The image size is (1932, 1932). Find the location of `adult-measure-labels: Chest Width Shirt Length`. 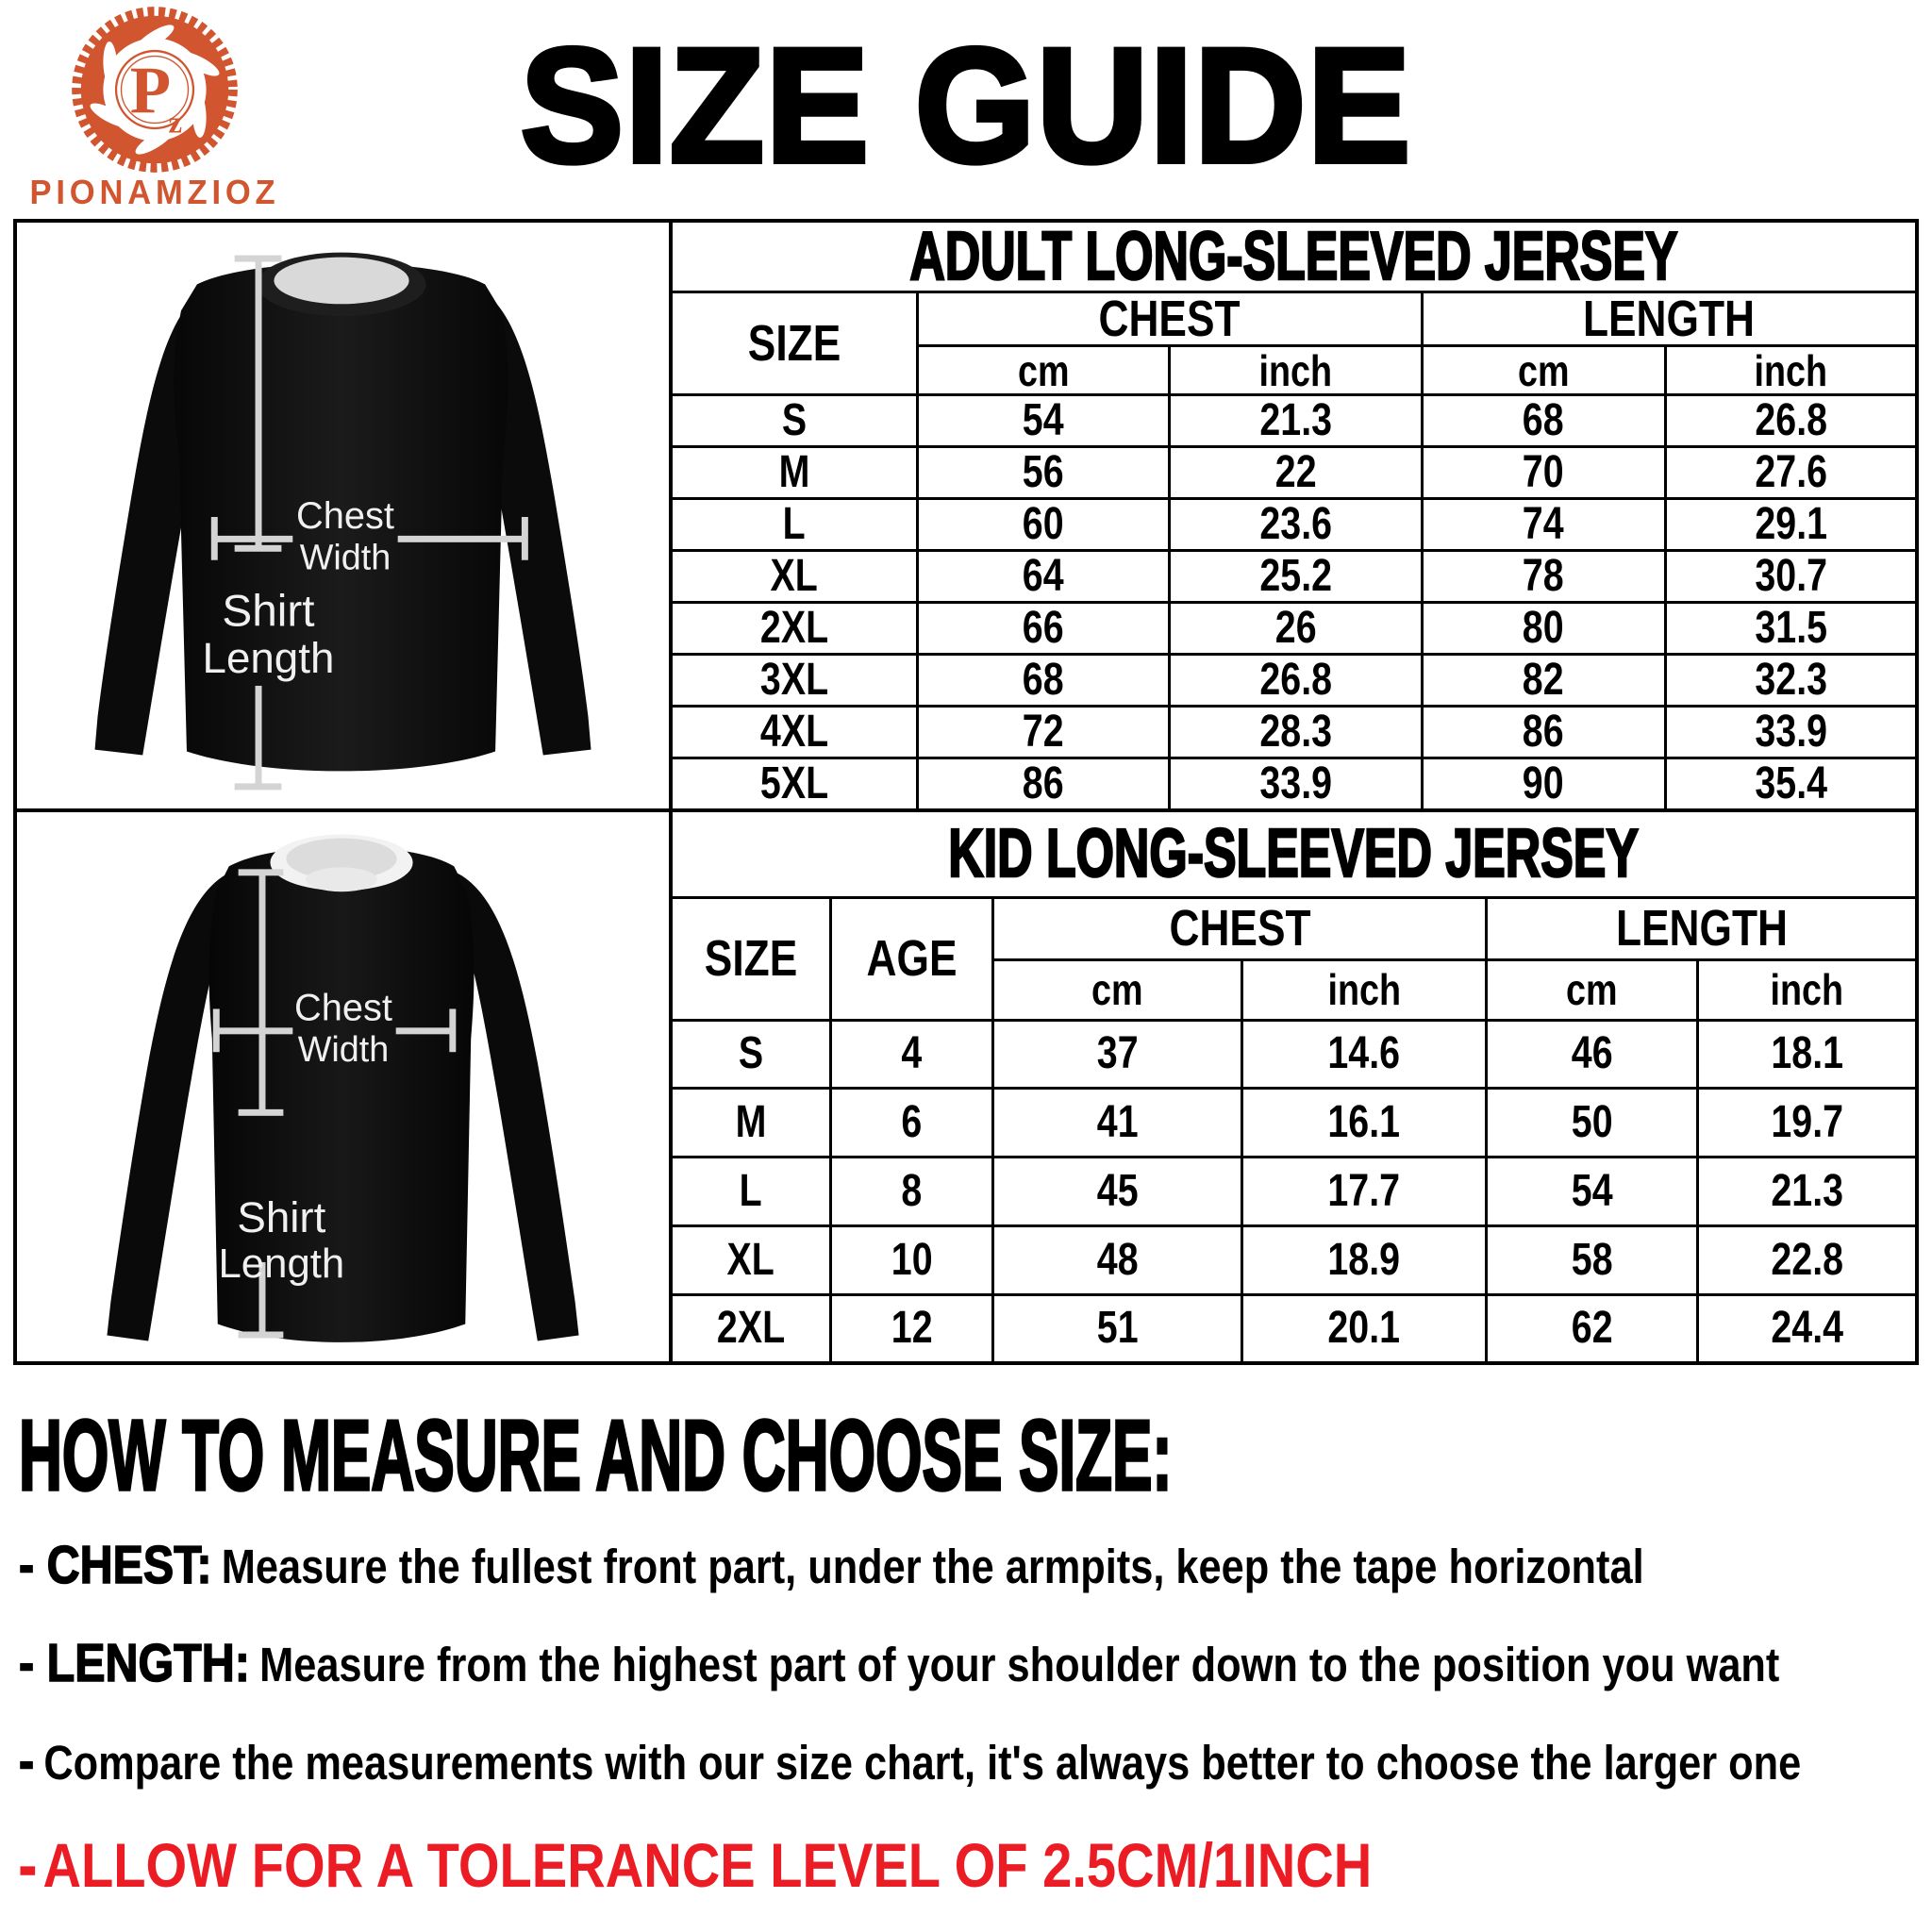

adult-measure-labels: Chest Width Shirt Length is located at coordinates (298, 588).